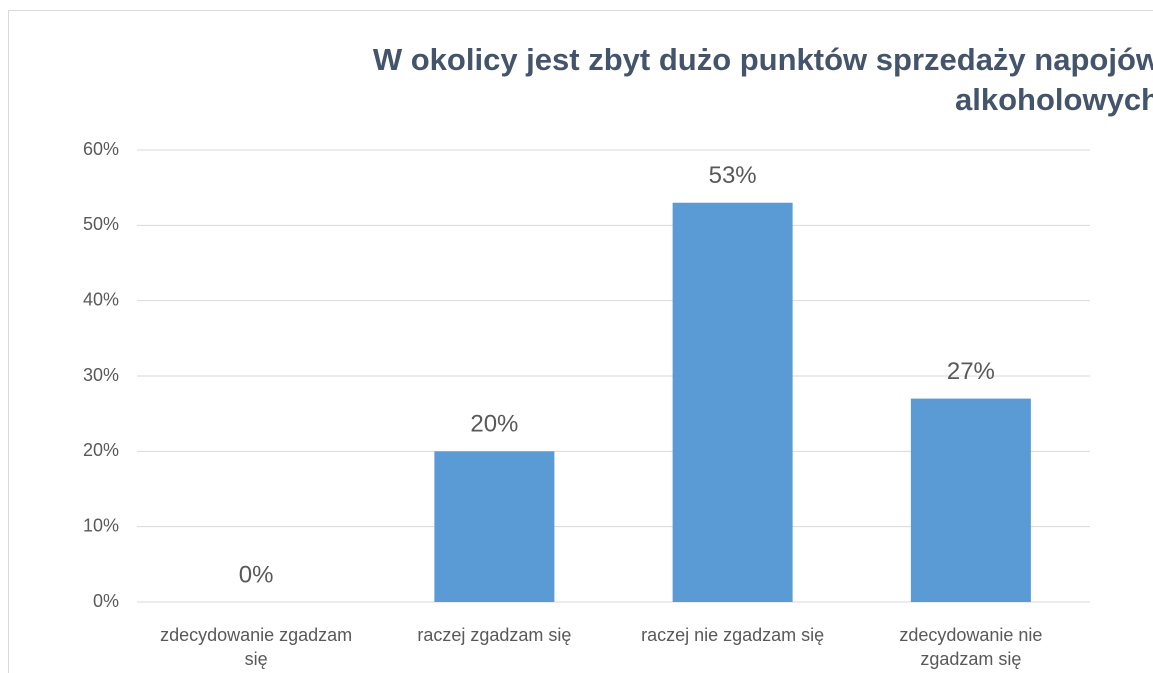  Describe the element at coordinates (101, 149) in the screenshot. I see `y-tick-label: 60%` at that location.